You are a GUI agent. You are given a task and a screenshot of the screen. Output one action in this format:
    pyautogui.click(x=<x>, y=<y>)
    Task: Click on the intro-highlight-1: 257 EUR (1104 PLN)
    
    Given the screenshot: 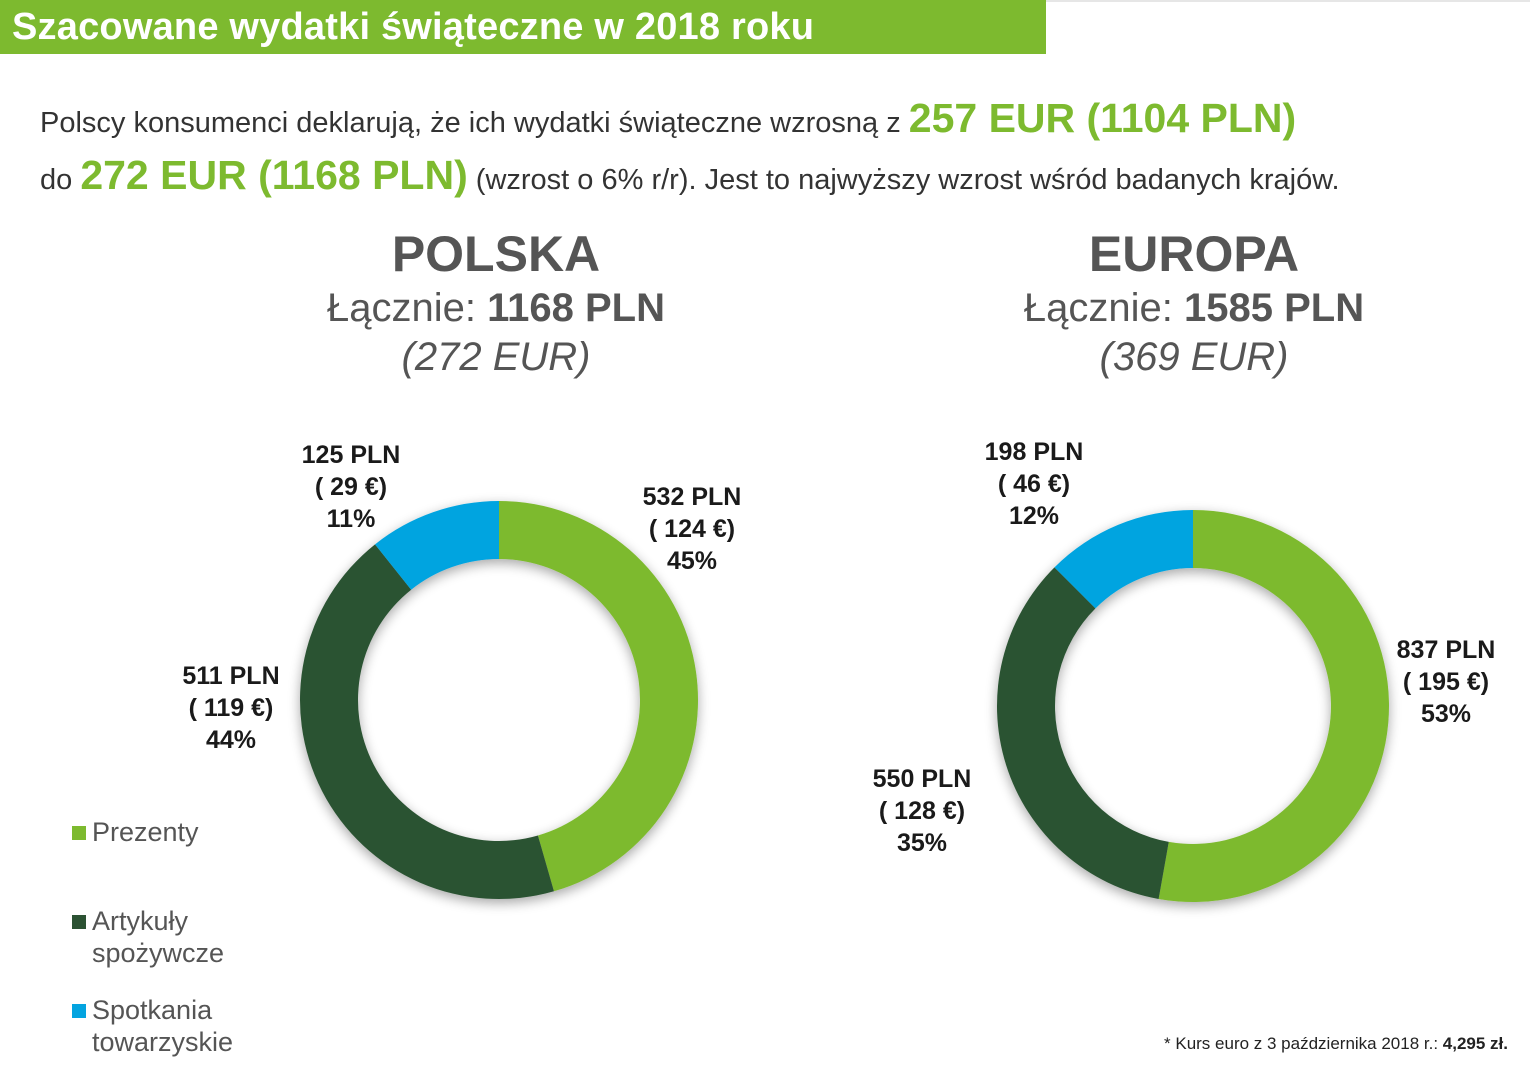 What is the action you would take?
    pyautogui.click(x=1102, y=118)
    